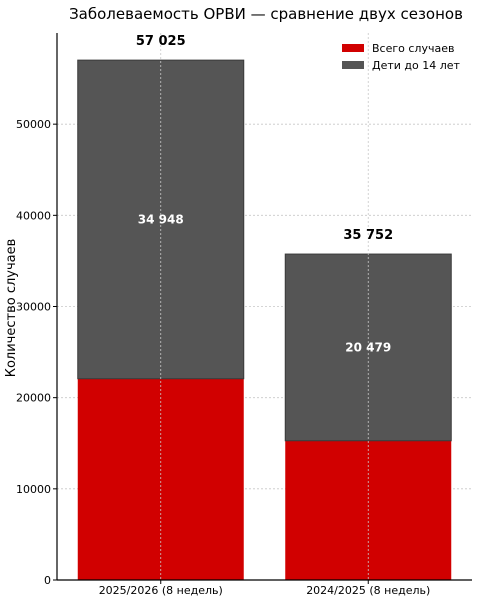  What do you see at coordinates (33, 307) in the screenshot?
I see `y-tick-label: 30000` at bounding box center [33, 307].